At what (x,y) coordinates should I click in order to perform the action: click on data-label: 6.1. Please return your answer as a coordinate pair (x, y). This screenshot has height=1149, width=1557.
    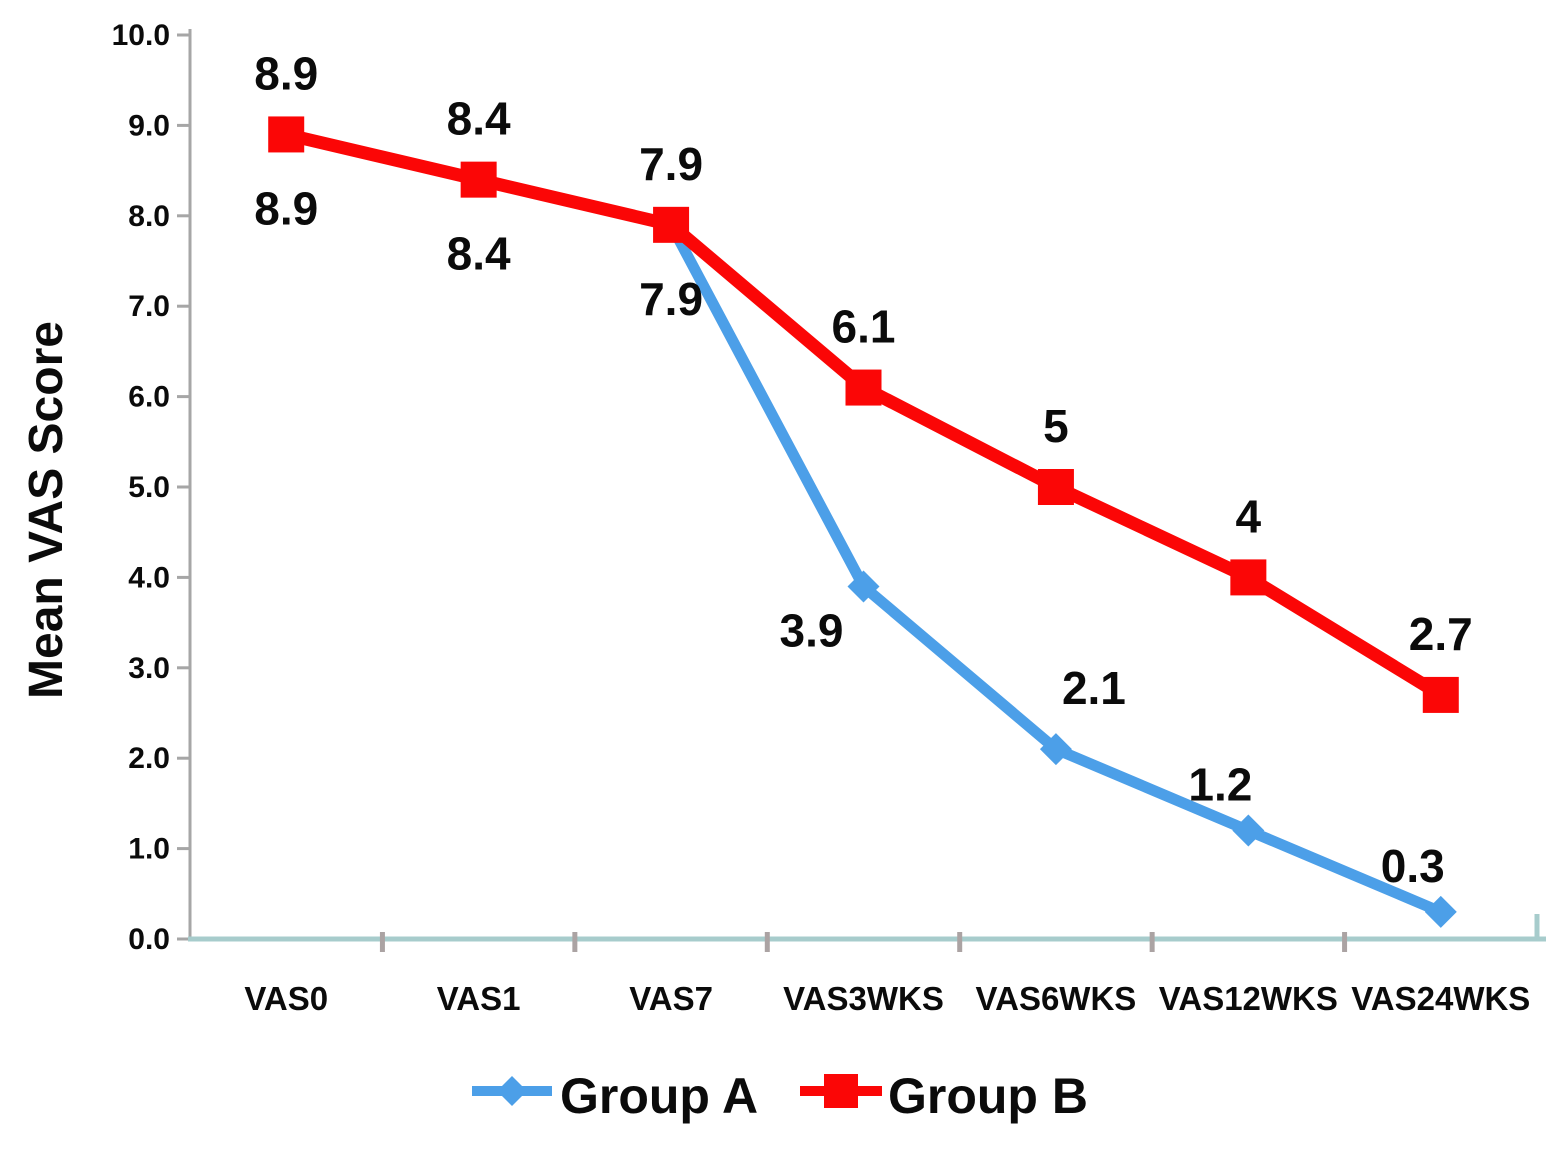
    Looking at the image, I should click on (864, 327).